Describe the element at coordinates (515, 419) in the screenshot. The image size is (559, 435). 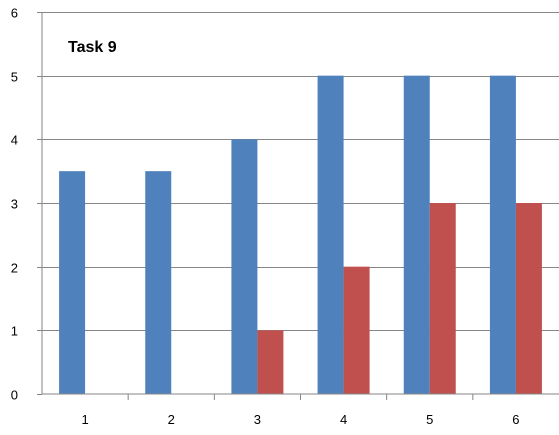
I see `x-tick-label: 6` at that location.